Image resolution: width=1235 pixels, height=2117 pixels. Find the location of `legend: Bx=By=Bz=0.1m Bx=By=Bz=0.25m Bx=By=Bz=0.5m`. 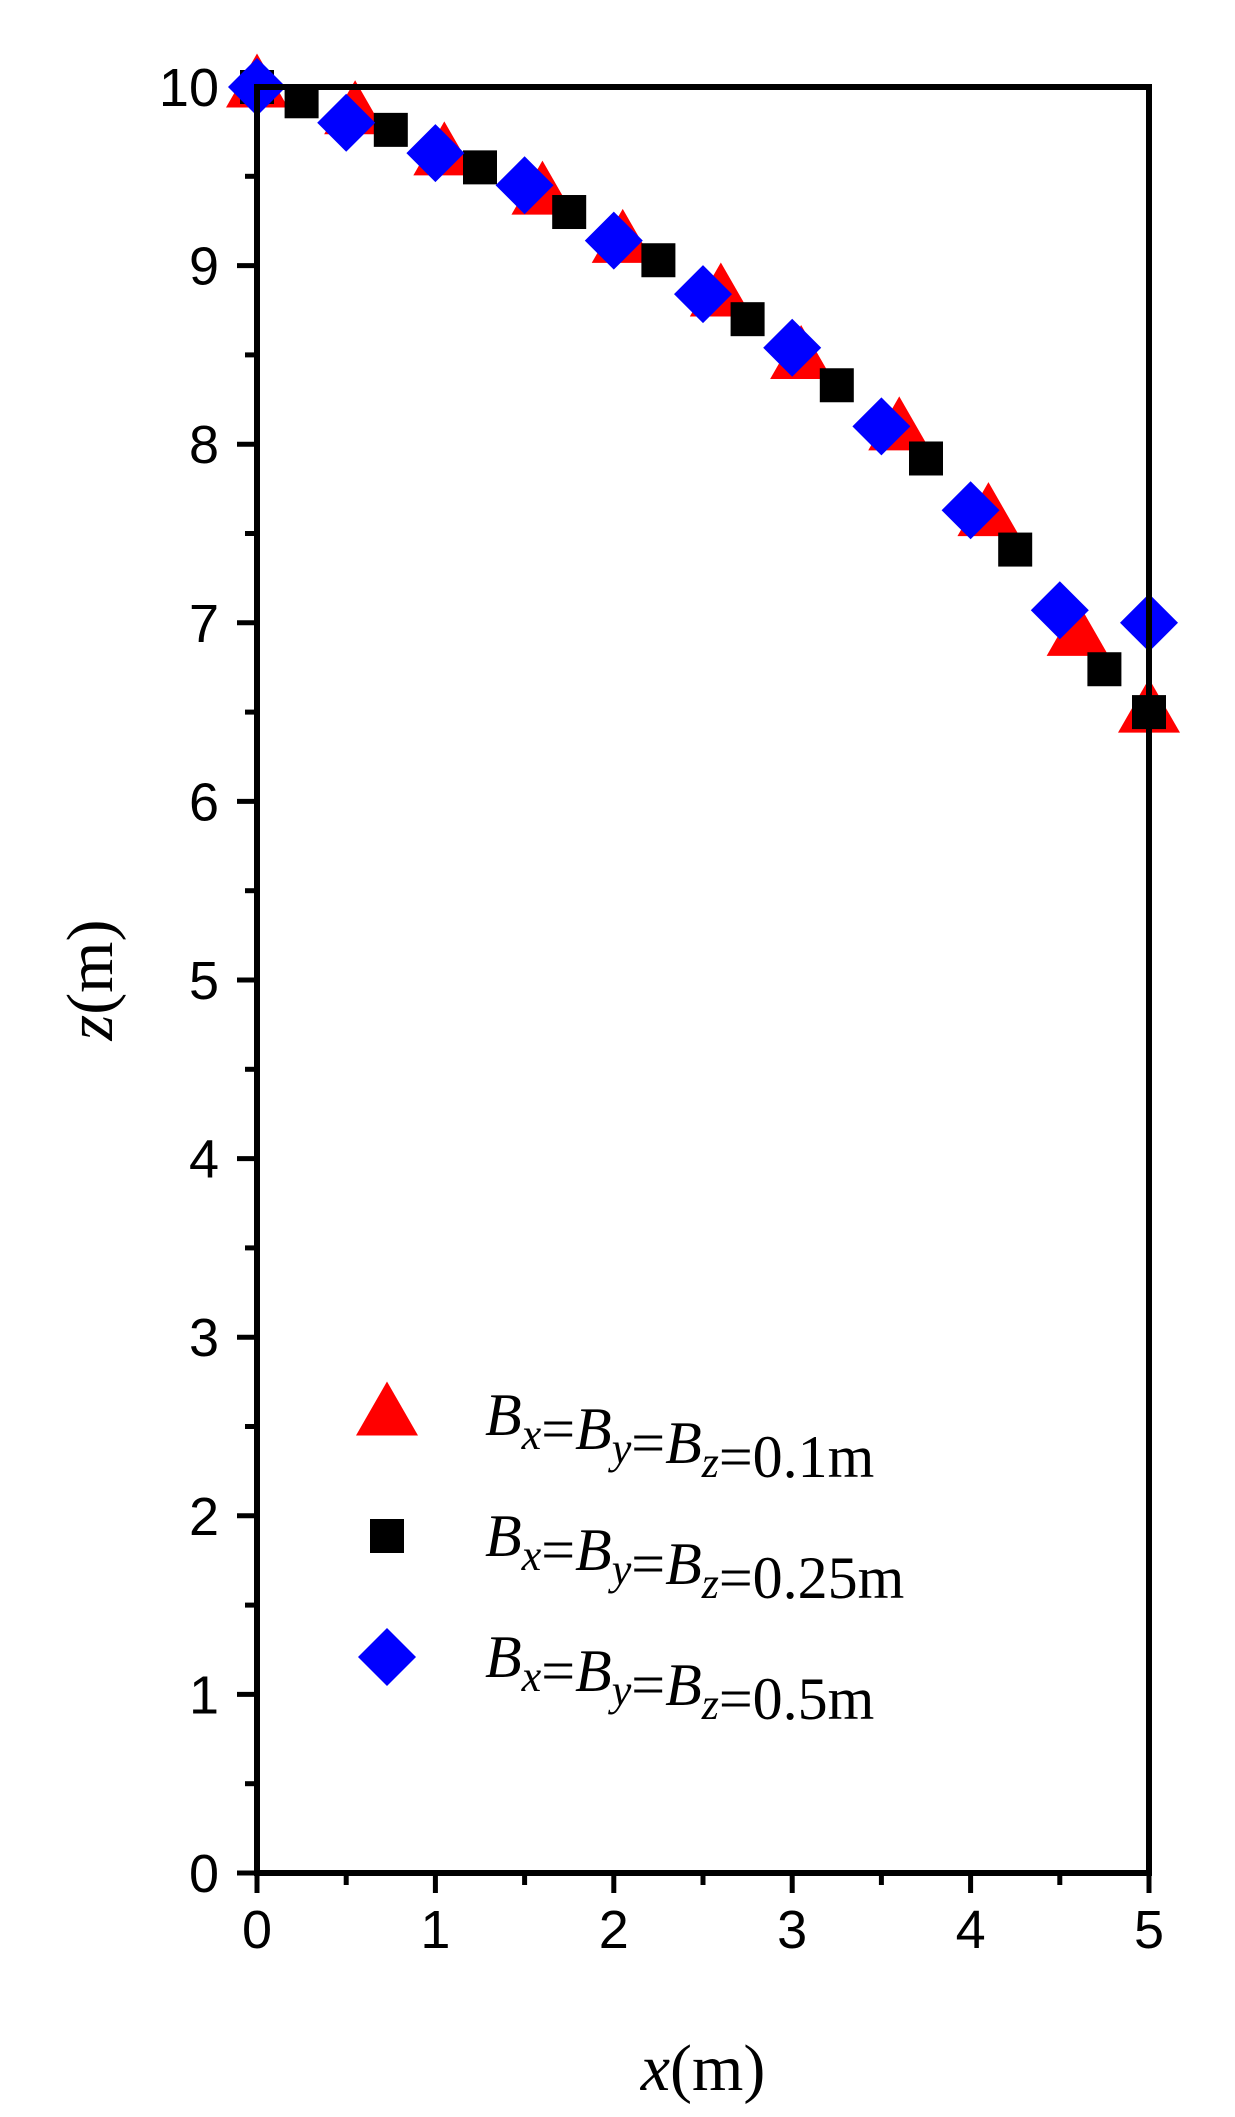

legend: Bx=By=Bz=0.1m Bx=By=Bz=0.25m Bx=By=Bz=0.5m is located at coordinates (630, 1556).